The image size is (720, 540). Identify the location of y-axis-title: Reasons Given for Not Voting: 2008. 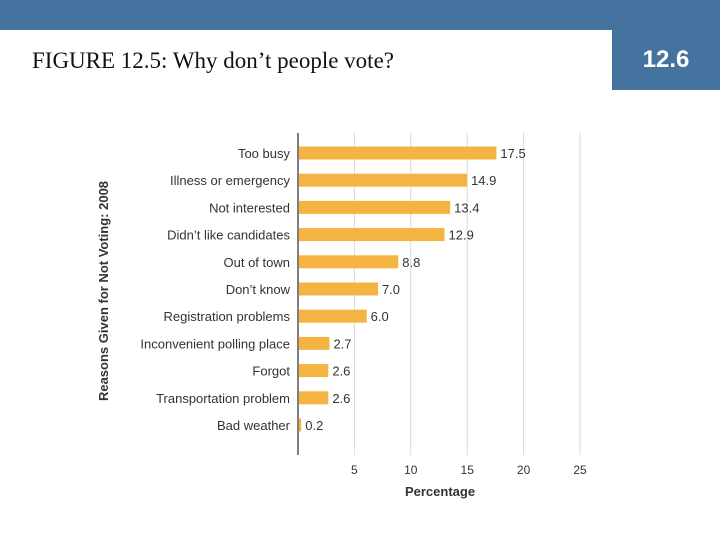
(103, 291).